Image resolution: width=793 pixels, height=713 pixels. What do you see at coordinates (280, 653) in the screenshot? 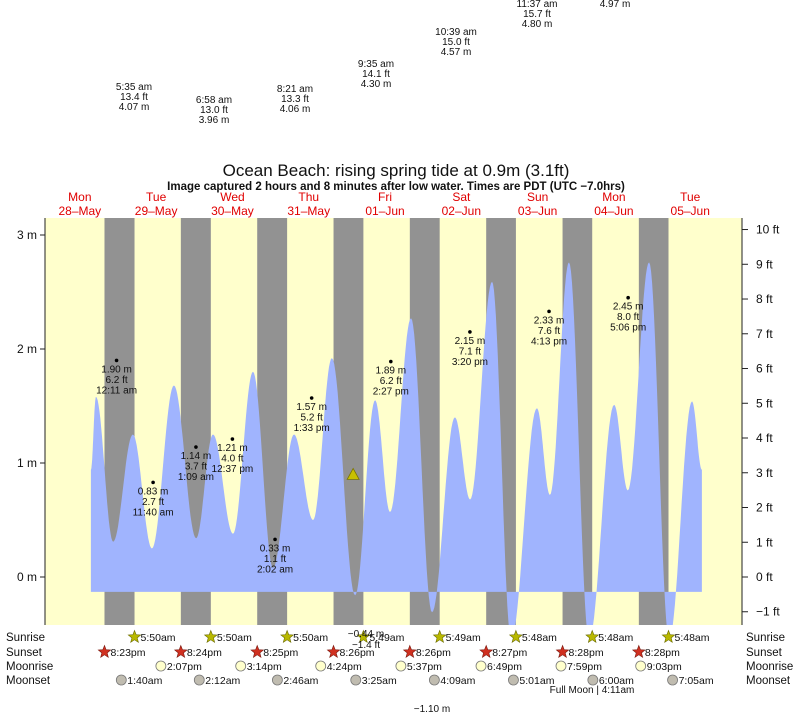
I see `sunset-time: 8:25pm` at bounding box center [280, 653].